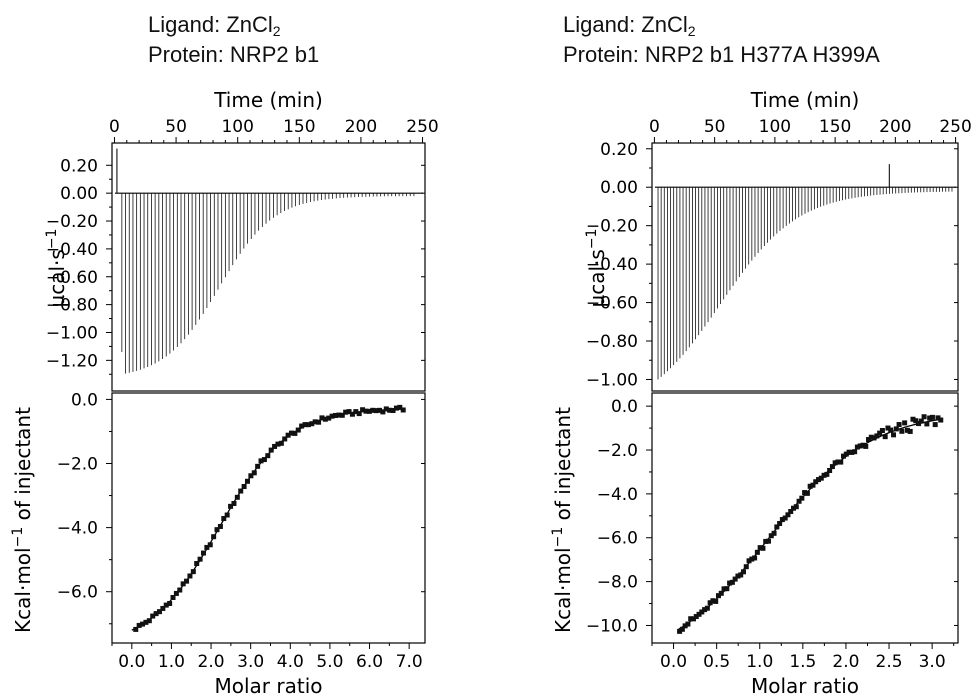  I want to click on right-thermogram-xtick-label: 100, so click(775, 127).